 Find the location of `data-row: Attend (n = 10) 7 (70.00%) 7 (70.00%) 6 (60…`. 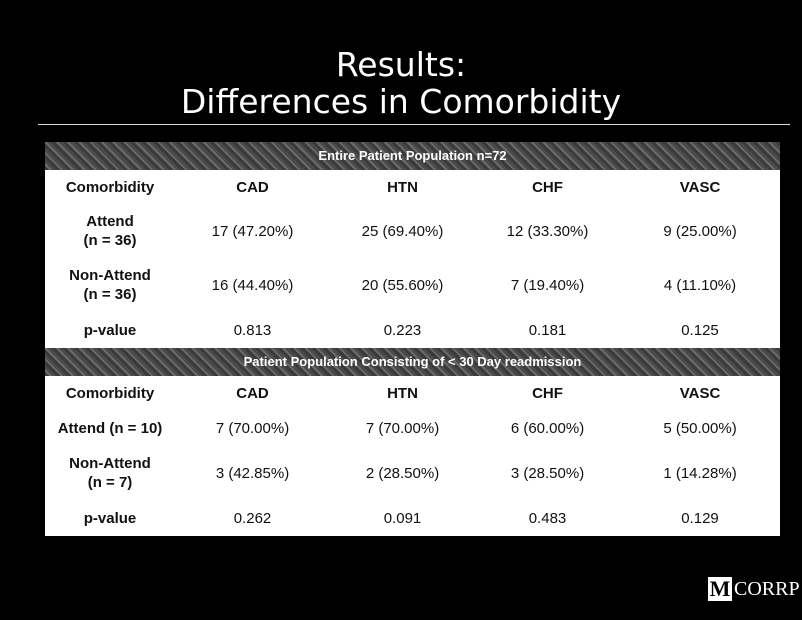

data-row: Attend (n = 10) 7 (70.00%) 7 (70.00%) 6 (60… is located at coordinates (412, 428).